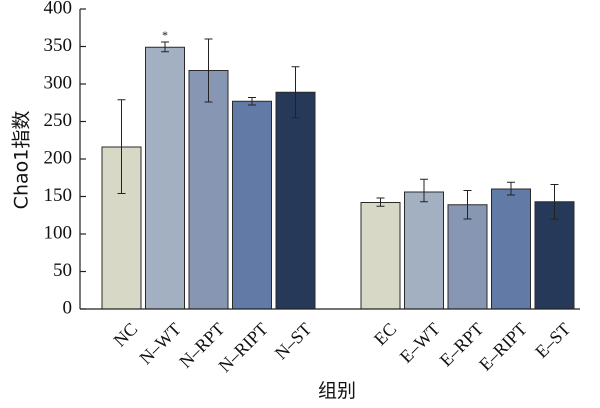 The image size is (600, 408). What do you see at coordinates (503, 347) in the screenshot?
I see `x-tick-label: E–RIPT` at bounding box center [503, 347].